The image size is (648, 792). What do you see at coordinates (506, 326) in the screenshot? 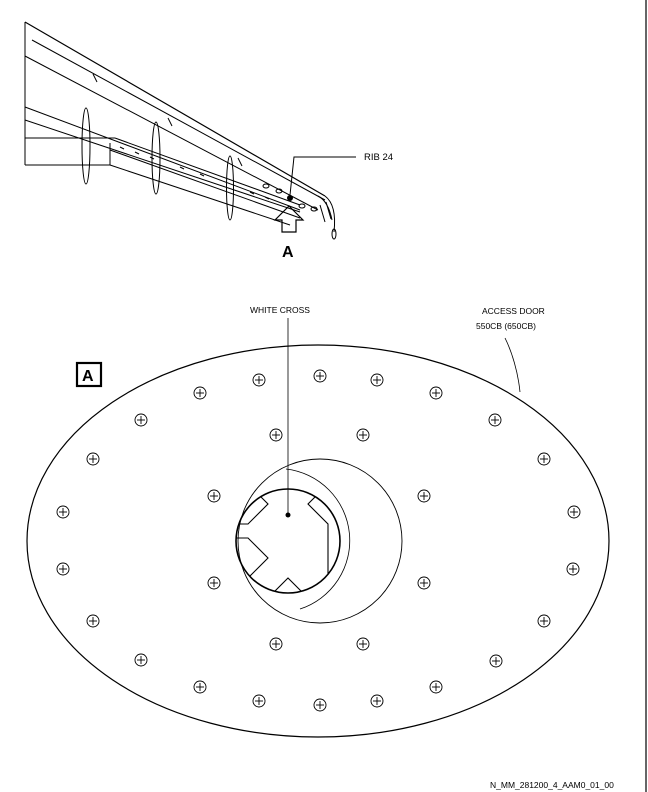
I see `access-door-part-label: 550CB (650CB)` at bounding box center [506, 326].